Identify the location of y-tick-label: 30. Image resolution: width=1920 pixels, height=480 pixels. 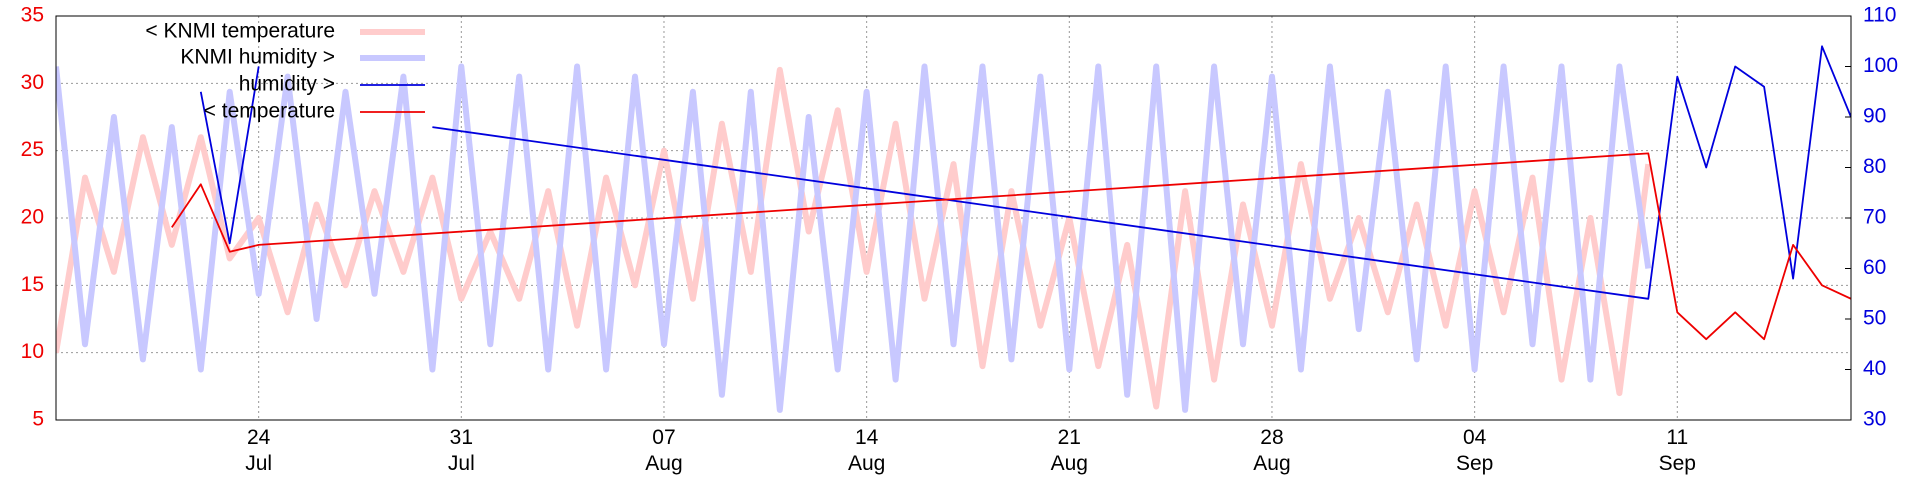
(32, 82).